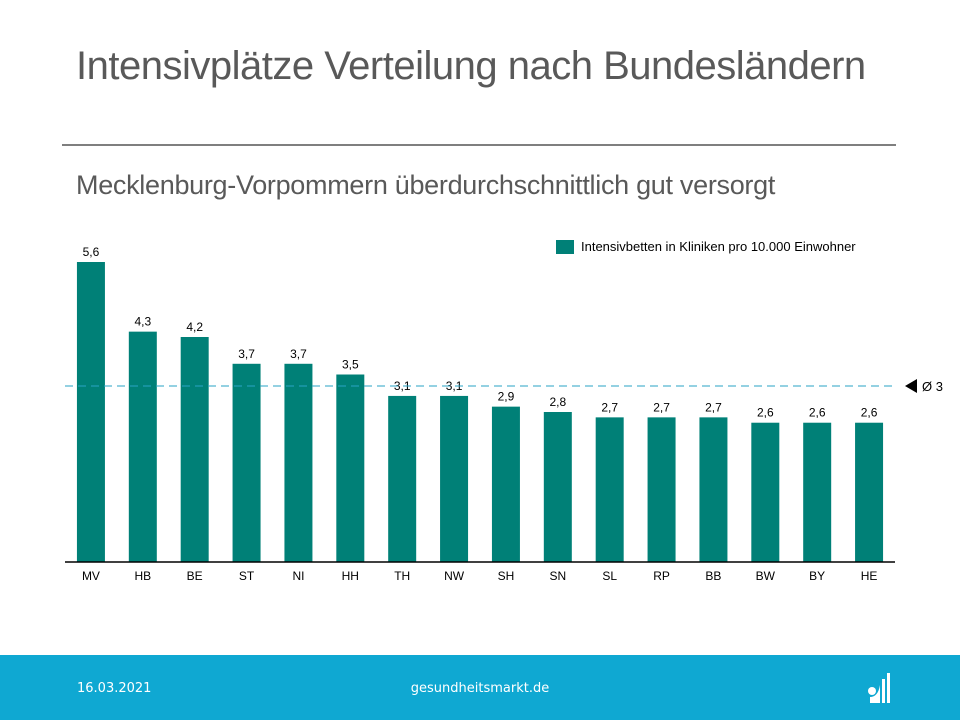  Describe the element at coordinates (402, 478) in the screenshot. I see `bar-TH` at that location.